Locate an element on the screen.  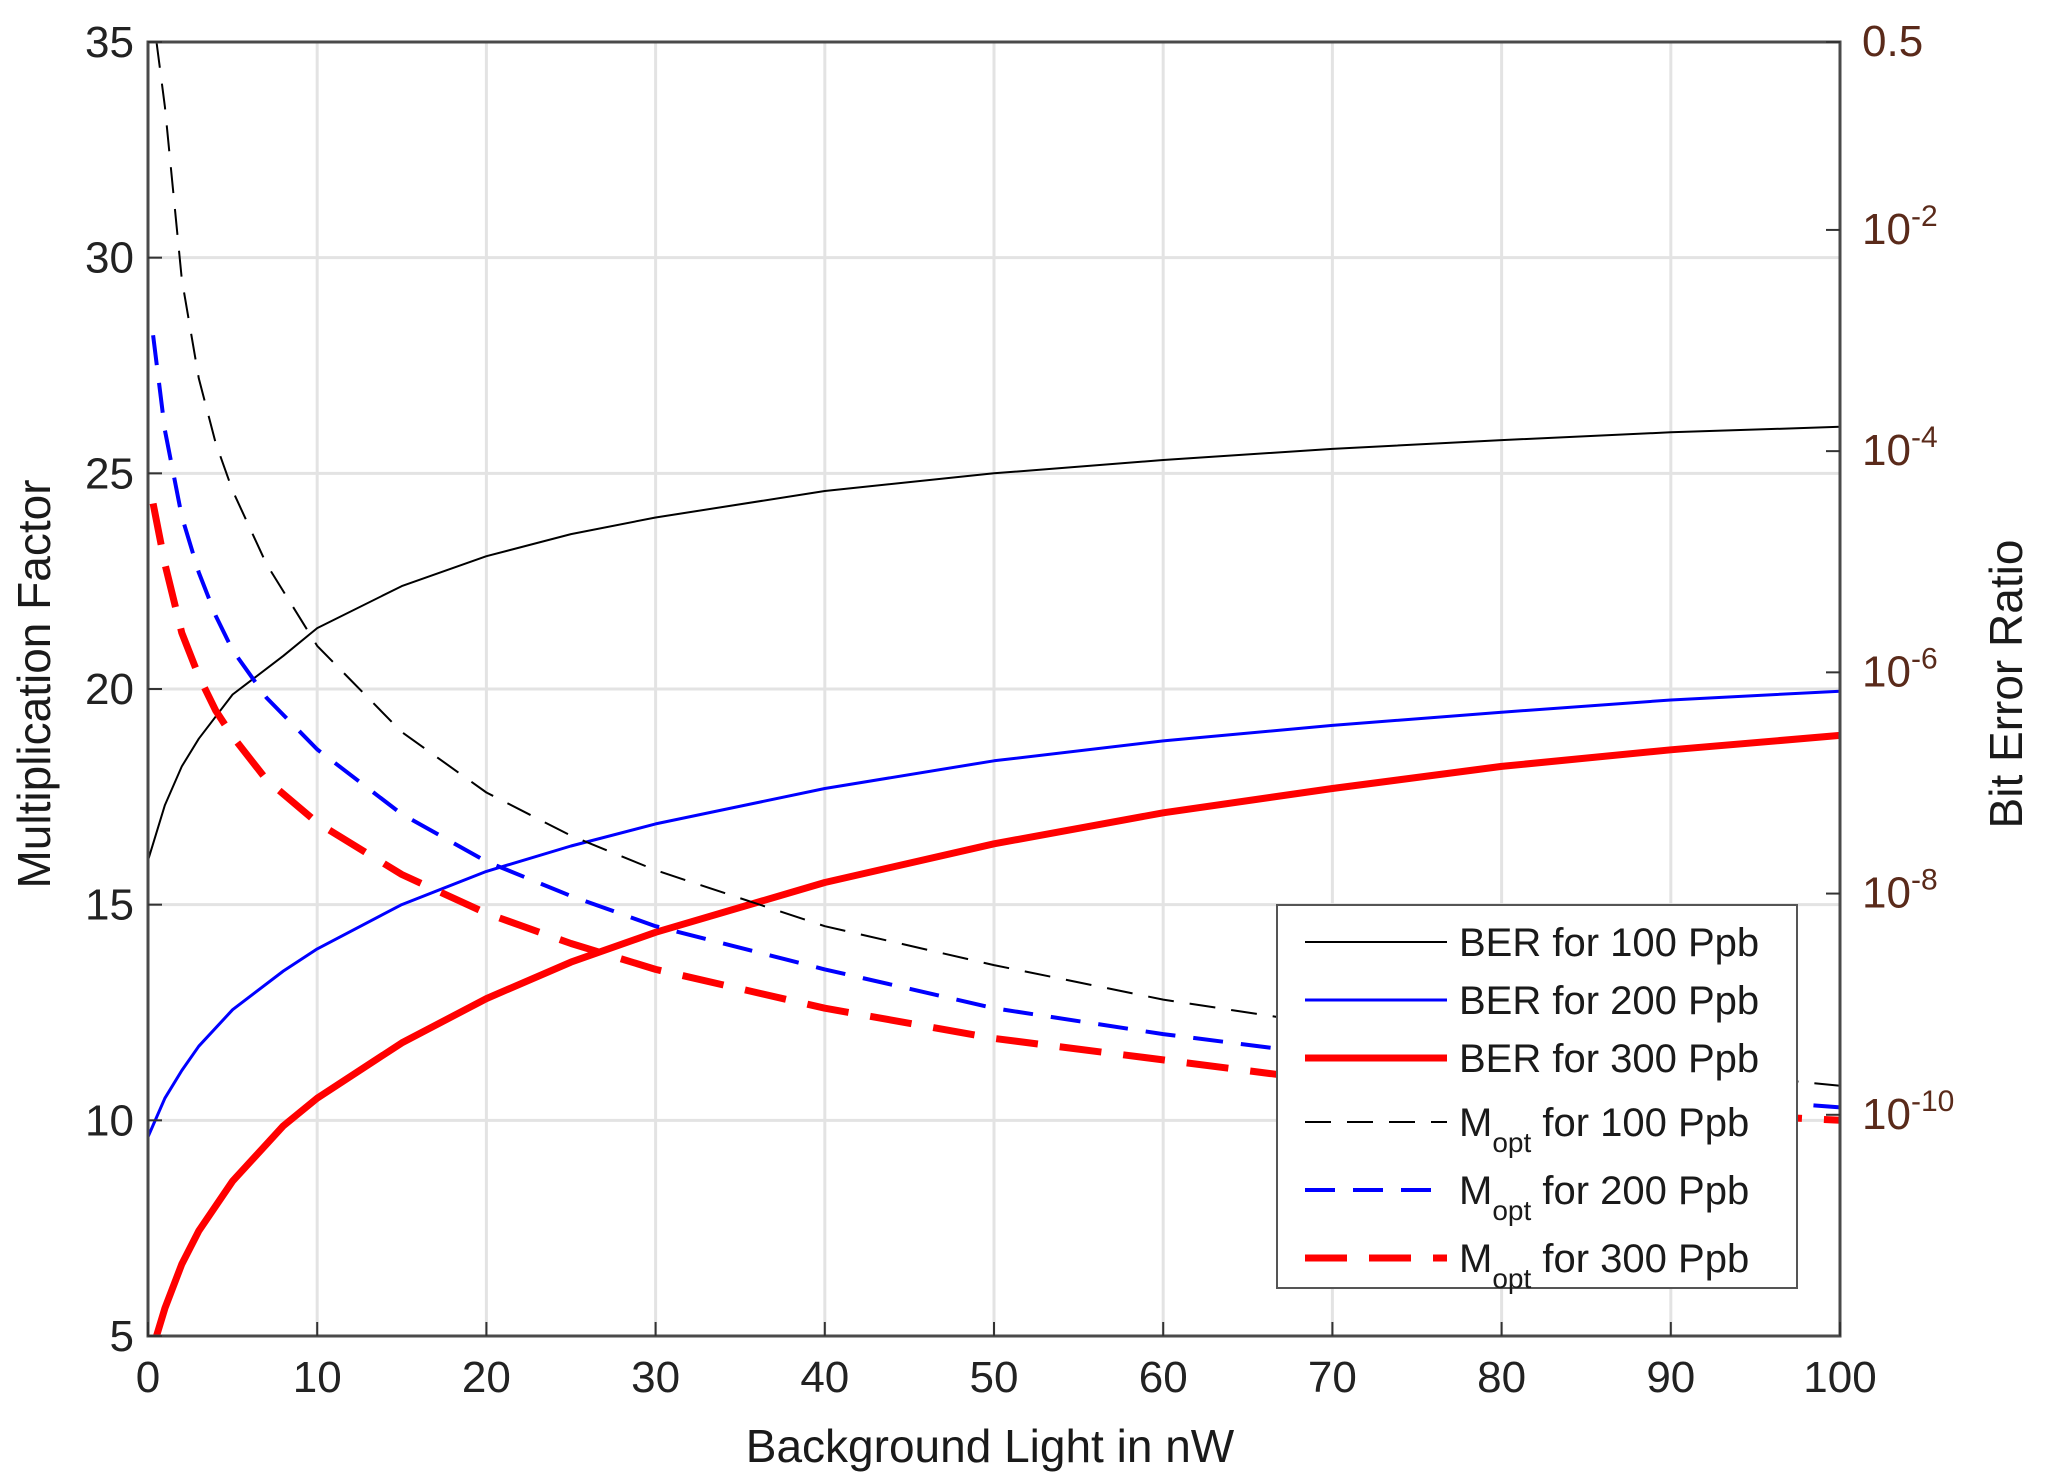
y-left-tick-label: 15 is located at coordinates (109, 905).